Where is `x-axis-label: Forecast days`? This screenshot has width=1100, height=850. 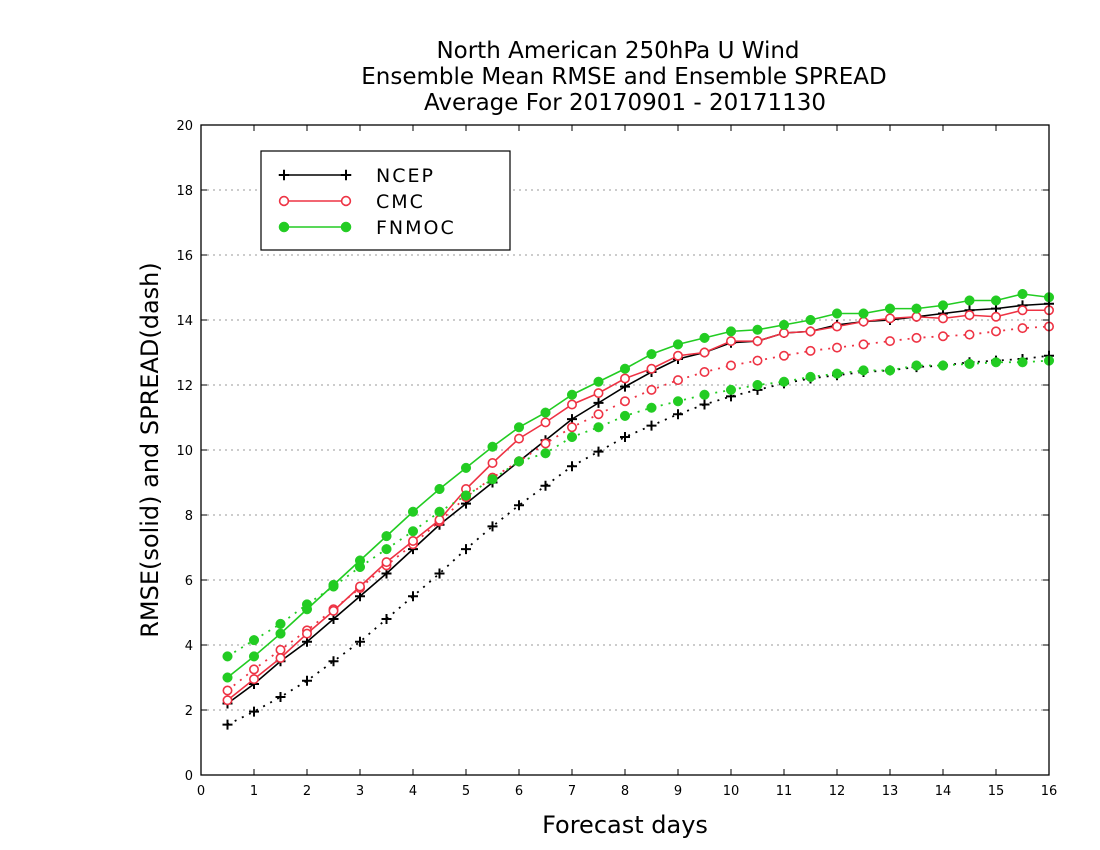 x-axis-label: Forecast days is located at coordinates (625, 825).